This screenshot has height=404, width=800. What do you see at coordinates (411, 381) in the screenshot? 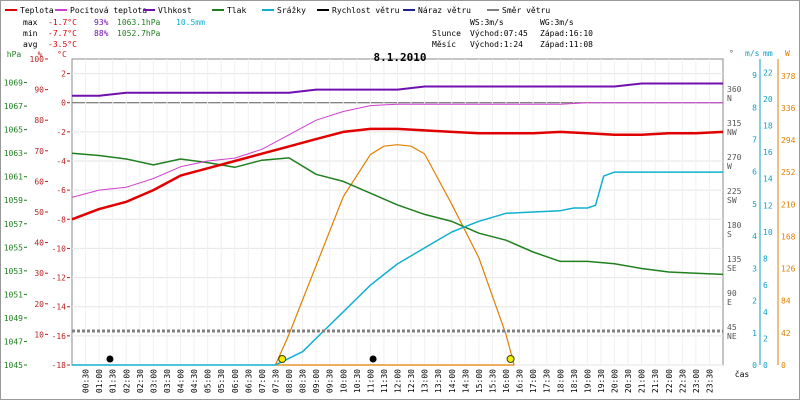
I see `time-tick: 12:30` at bounding box center [411, 381].